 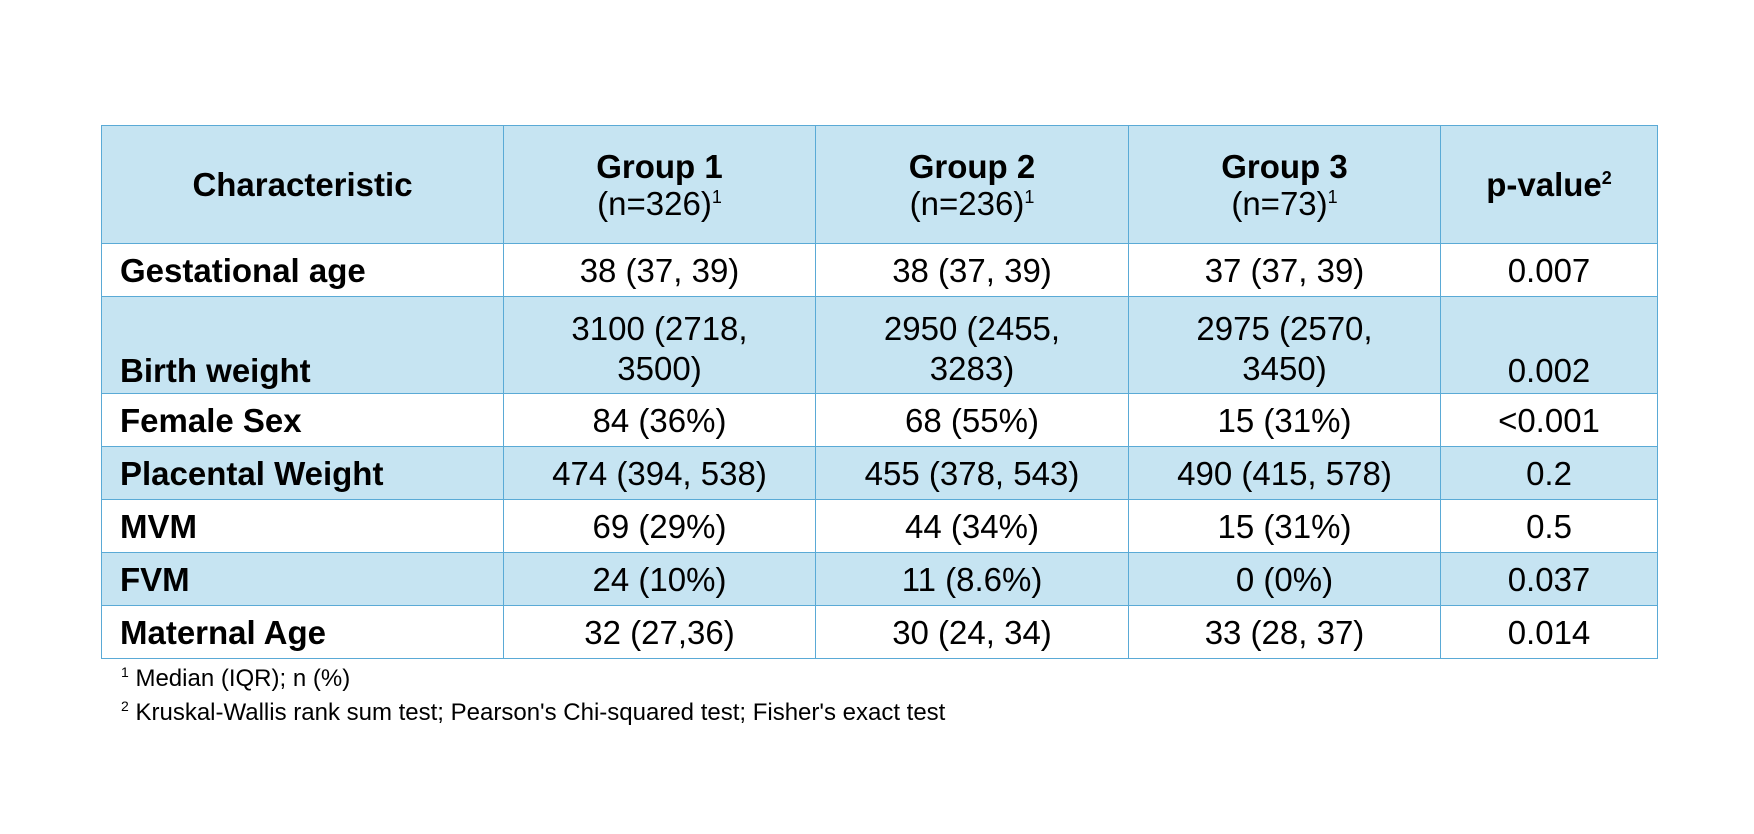 I want to click on p-value-cell: 0.2, so click(x=1549, y=473).